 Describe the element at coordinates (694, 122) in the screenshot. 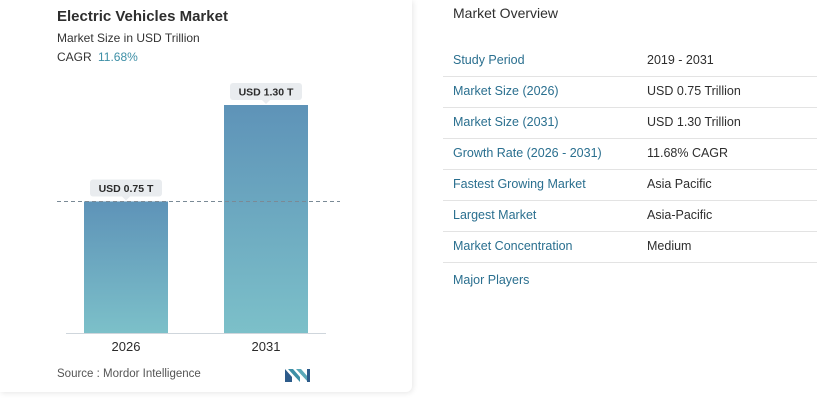

I see `overview-row-value: USD 1.30 Trillion` at that location.